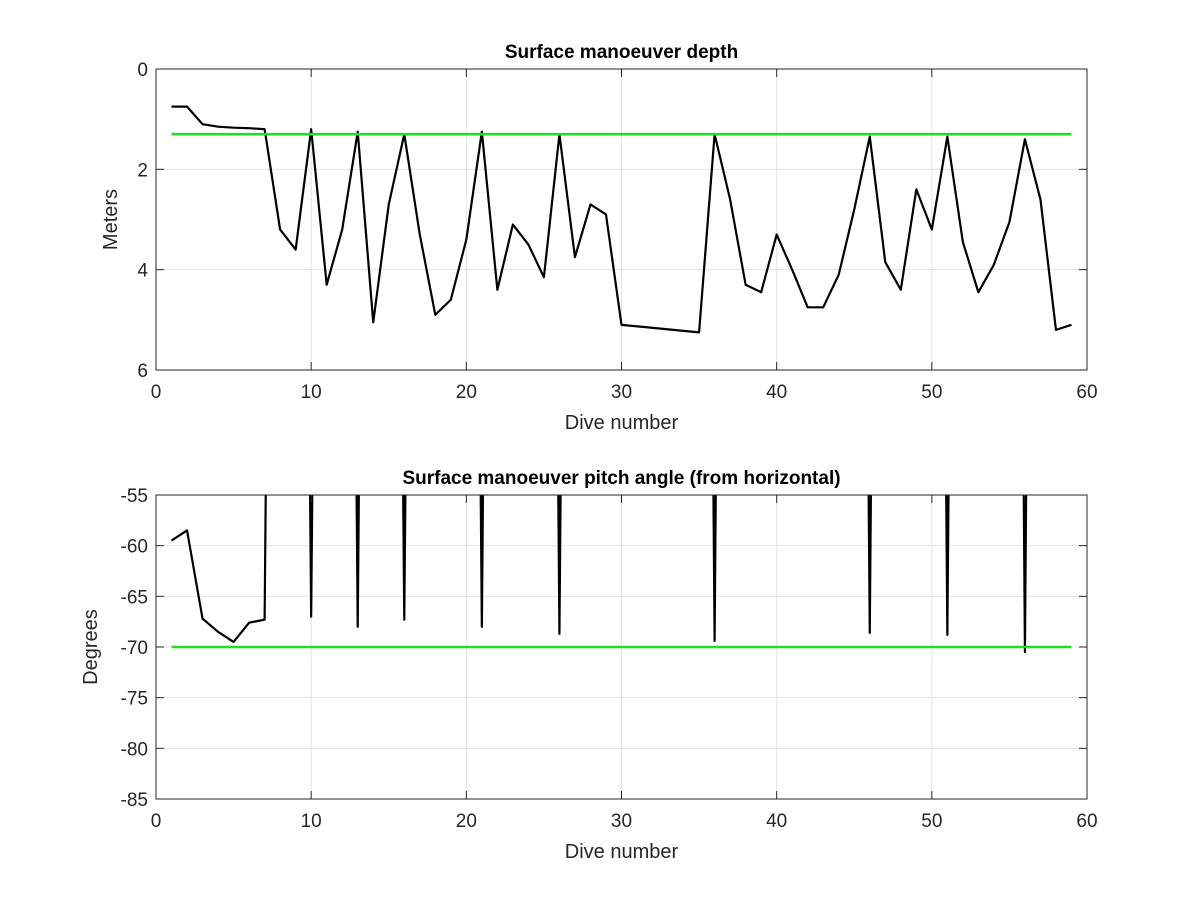 The width and height of the screenshot is (1200, 900). Describe the element at coordinates (466, 392) in the screenshot. I see `chart-1-x-tick-label: 20` at that location.